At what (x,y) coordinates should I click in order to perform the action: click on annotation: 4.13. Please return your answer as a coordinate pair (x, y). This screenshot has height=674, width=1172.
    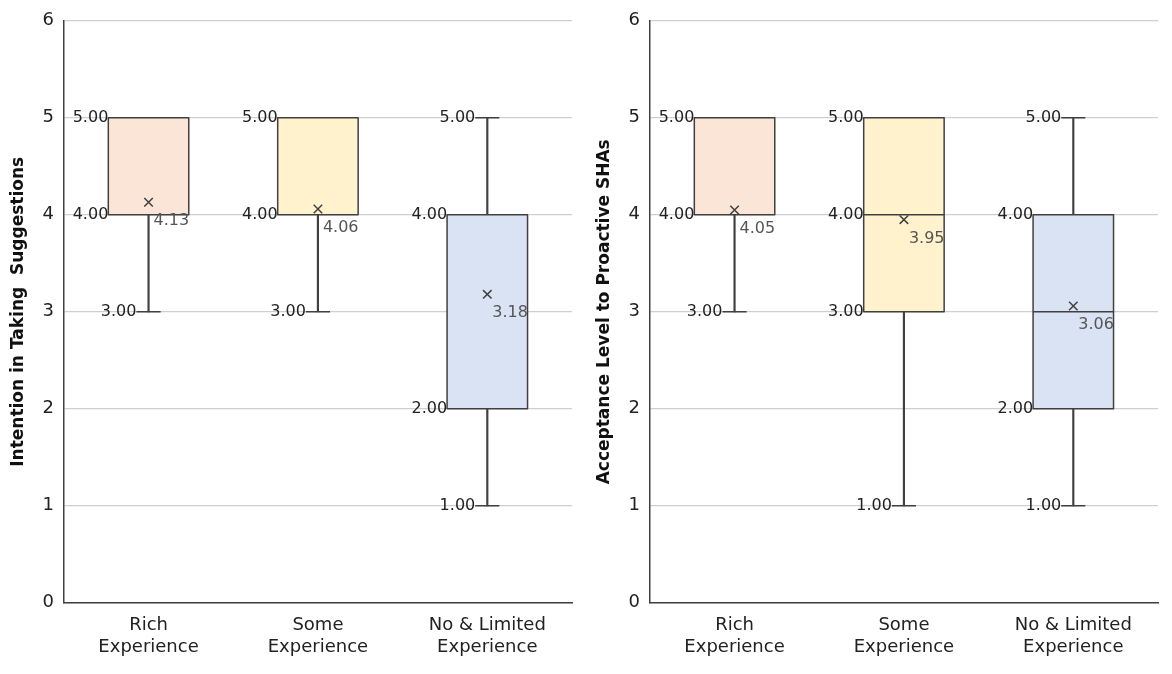
    Looking at the image, I should click on (171, 220).